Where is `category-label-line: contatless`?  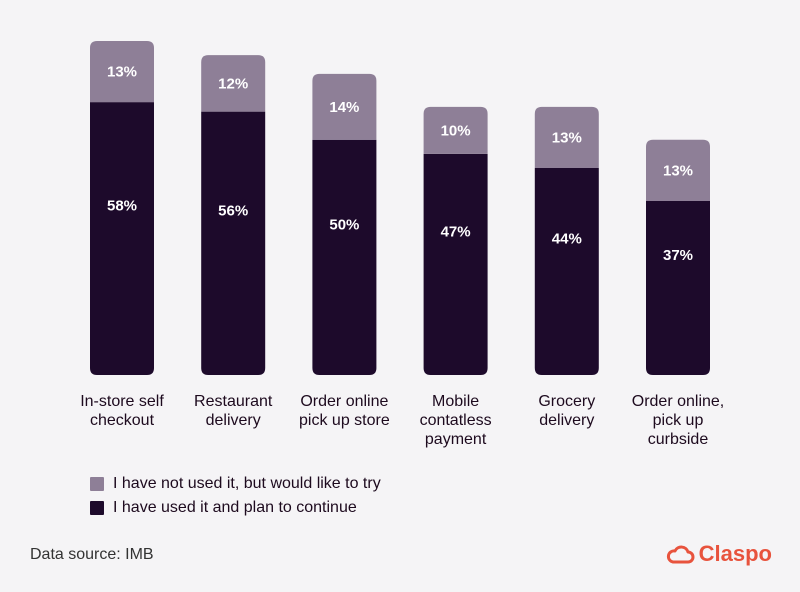
category-label-line: contatless is located at coordinates (455, 420).